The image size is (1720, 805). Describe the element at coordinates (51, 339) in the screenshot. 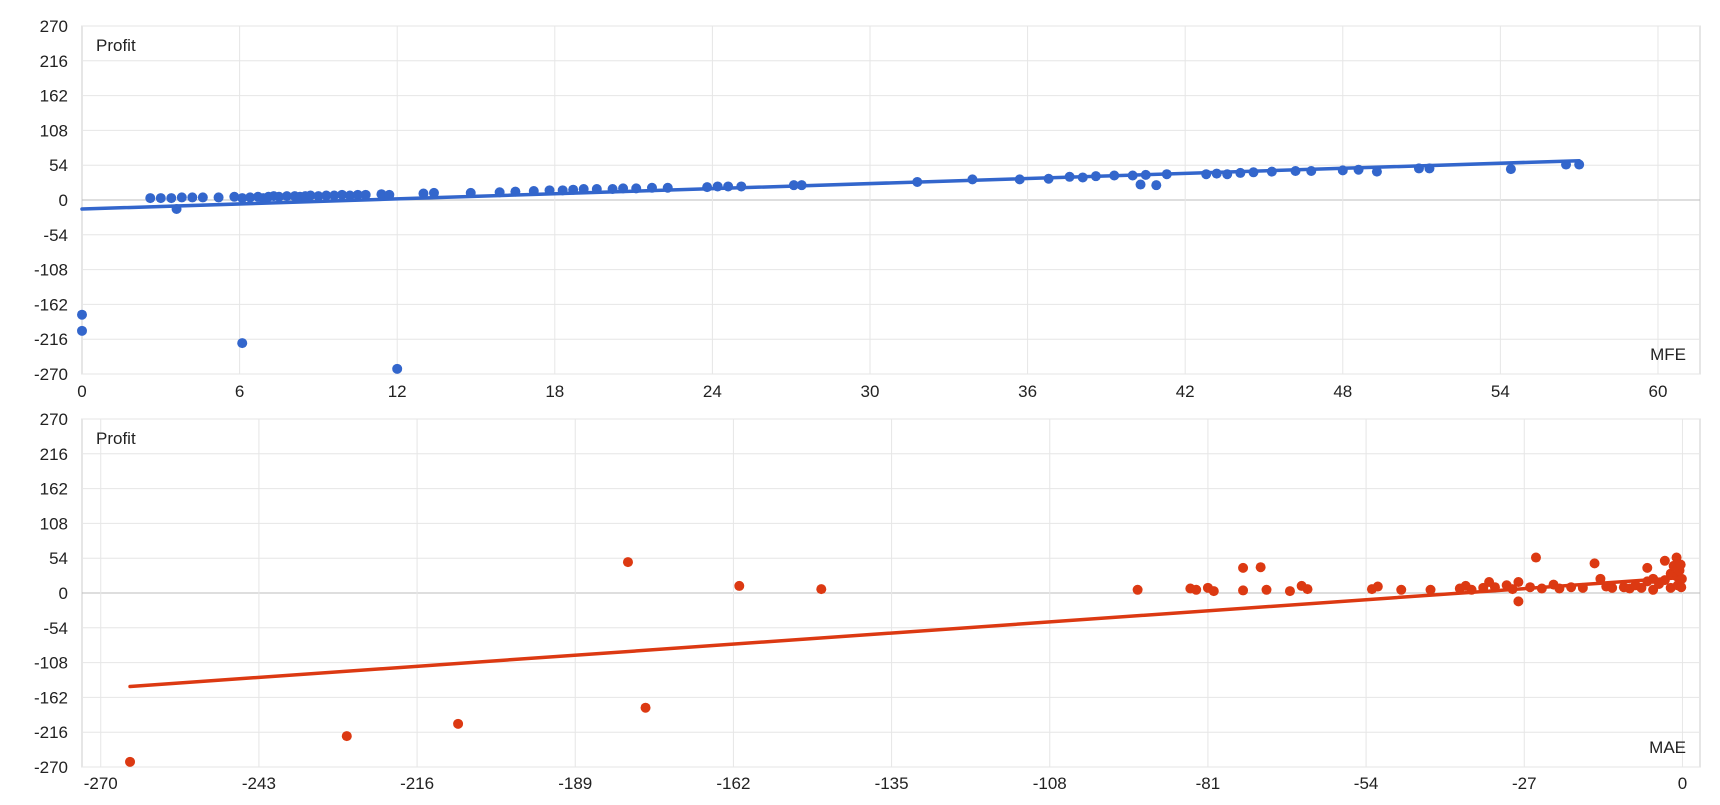

I see `chart1-y-tick-label: -216` at that location.